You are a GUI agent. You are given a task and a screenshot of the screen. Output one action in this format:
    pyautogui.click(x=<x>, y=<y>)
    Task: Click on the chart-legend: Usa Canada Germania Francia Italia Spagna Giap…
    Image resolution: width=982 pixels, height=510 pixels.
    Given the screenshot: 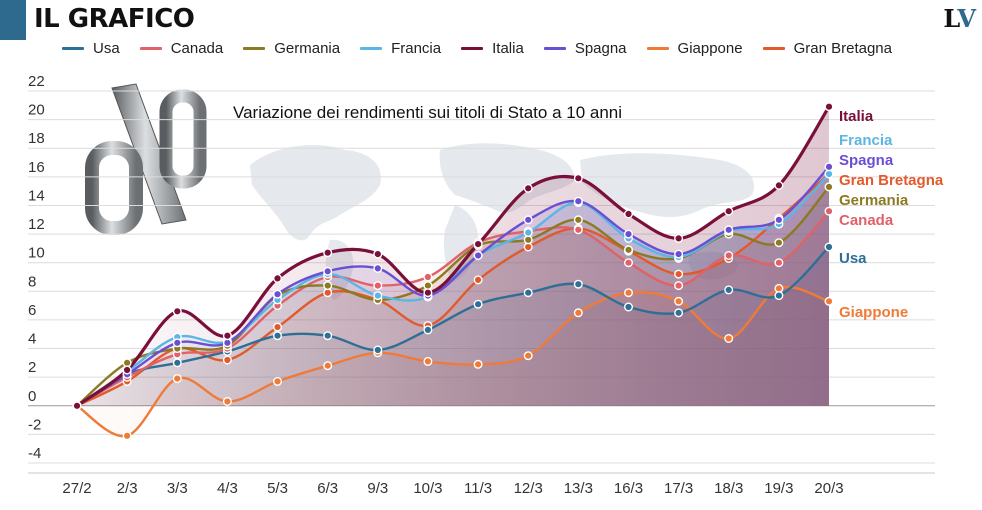 What is the action you would take?
    pyautogui.click(x=487, y=48)
    